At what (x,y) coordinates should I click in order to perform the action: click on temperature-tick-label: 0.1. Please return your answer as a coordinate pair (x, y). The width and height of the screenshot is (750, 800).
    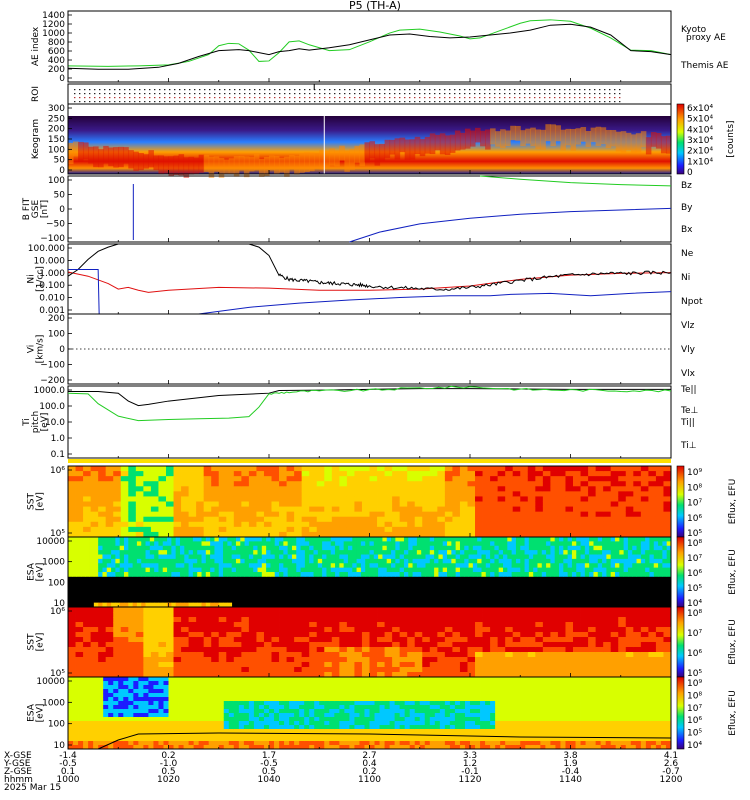
    Looking at the image, I should click on (58, 455).